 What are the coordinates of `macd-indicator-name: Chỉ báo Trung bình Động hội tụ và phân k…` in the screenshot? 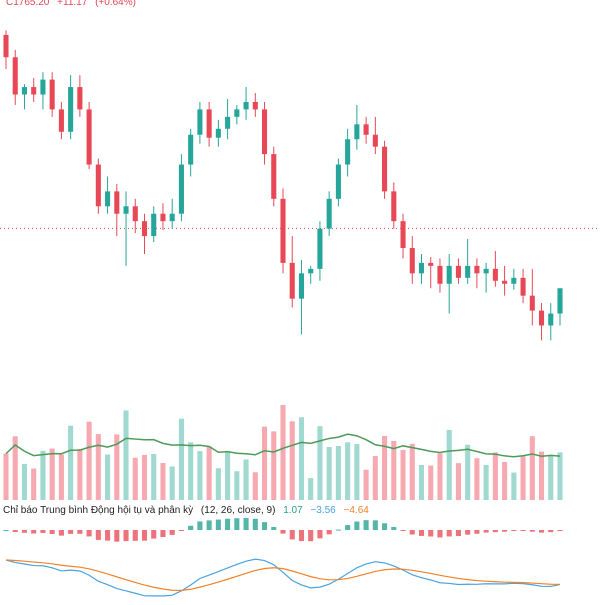 It's located at (98, 510).